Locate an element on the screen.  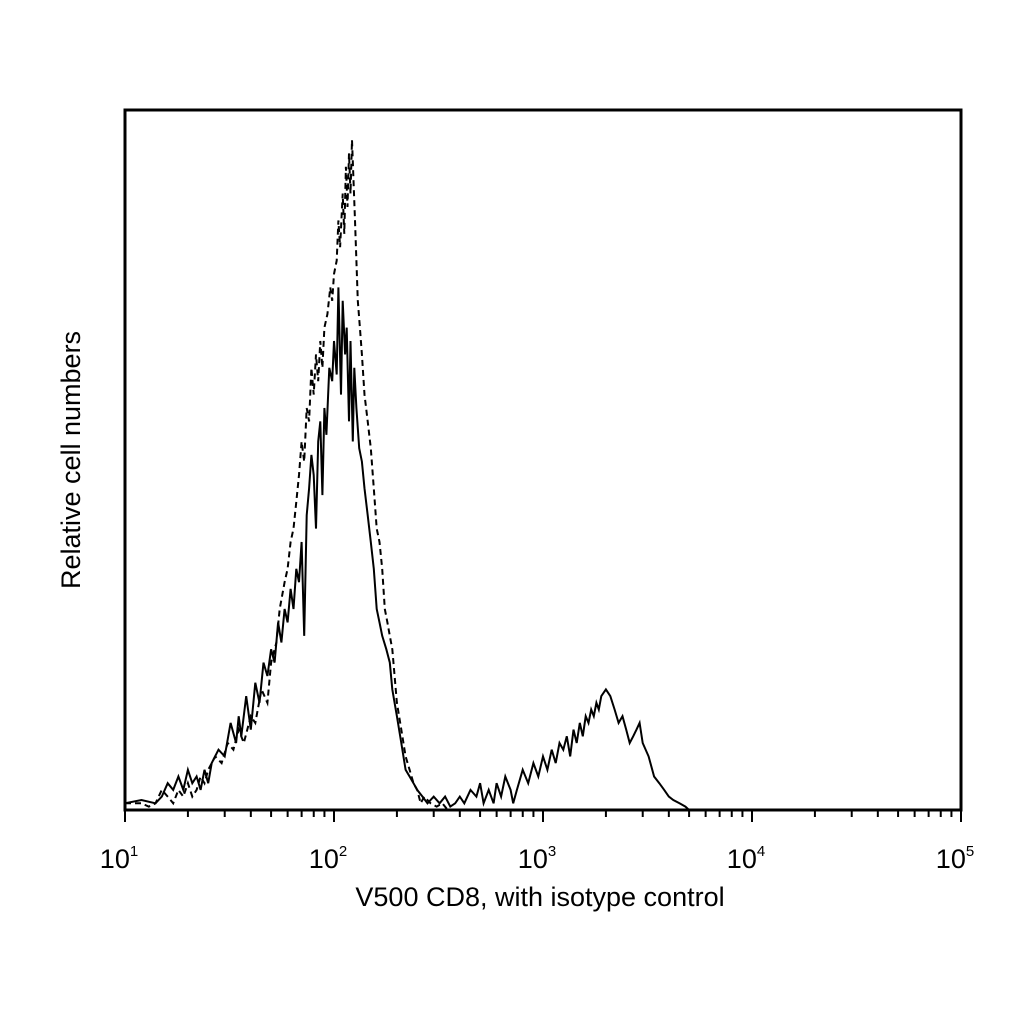
x-tick-label: 10¹ is located at coordinates (119, 858).